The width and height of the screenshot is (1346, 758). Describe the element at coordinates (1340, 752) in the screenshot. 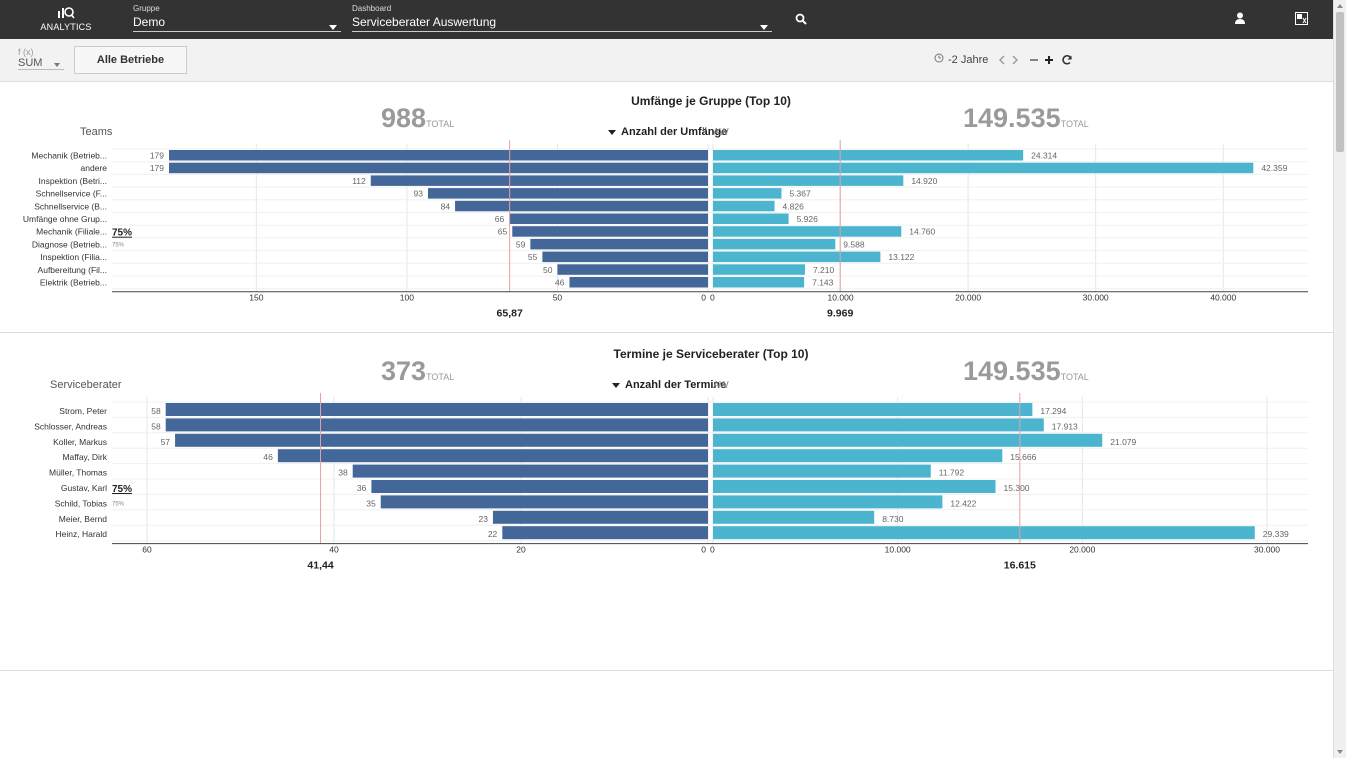

I see `scroll-down-icon` at that location.